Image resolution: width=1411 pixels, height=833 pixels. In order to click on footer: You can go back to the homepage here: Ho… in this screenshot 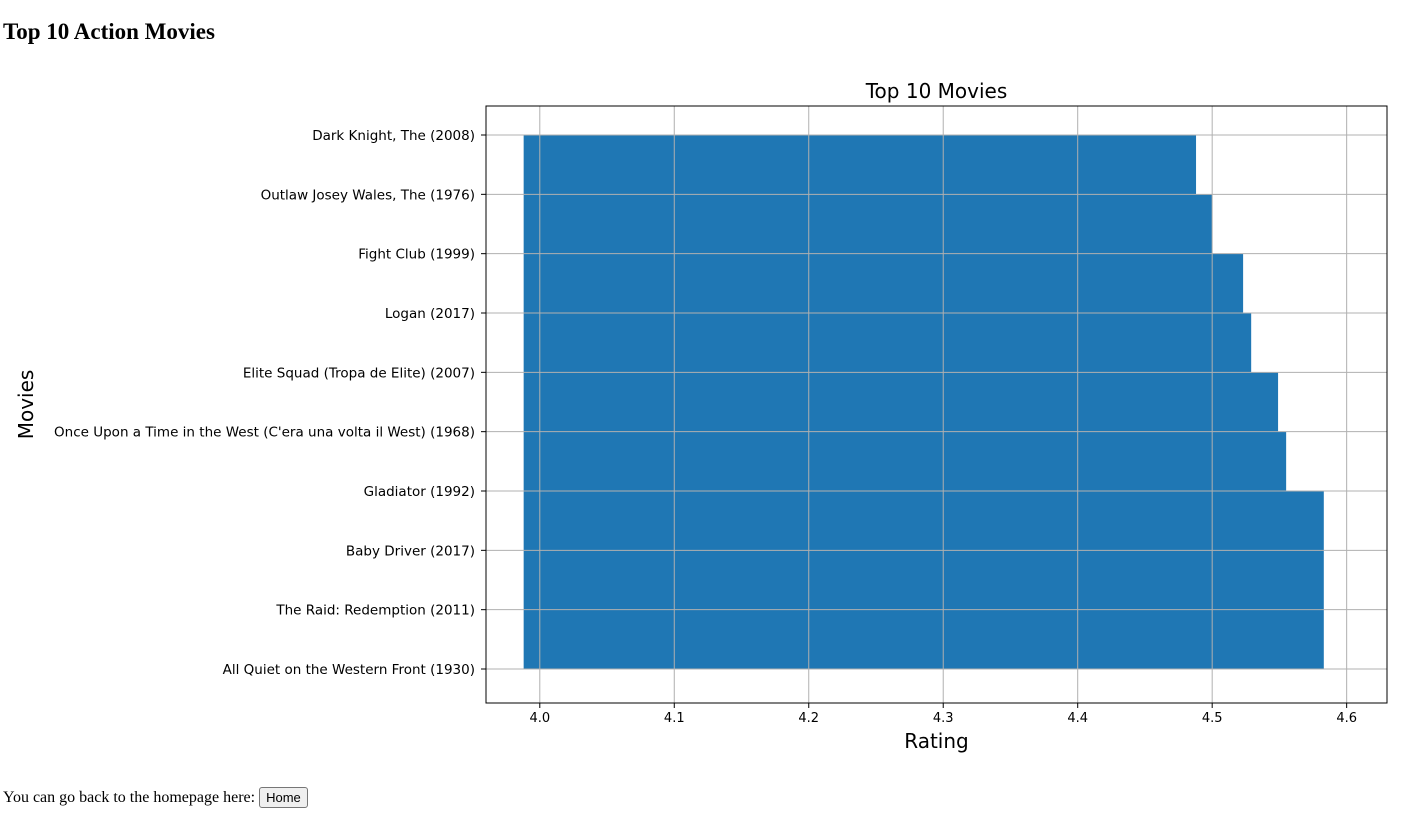, I will do `click(155, 797)`.